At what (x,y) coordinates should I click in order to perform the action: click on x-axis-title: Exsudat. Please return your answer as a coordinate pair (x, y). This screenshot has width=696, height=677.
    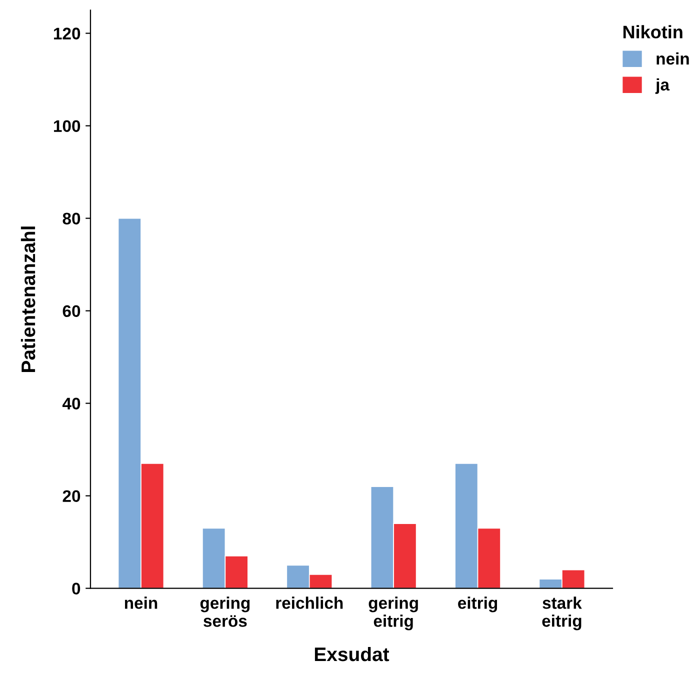
    Looking at the image, I should click on (352, 654).